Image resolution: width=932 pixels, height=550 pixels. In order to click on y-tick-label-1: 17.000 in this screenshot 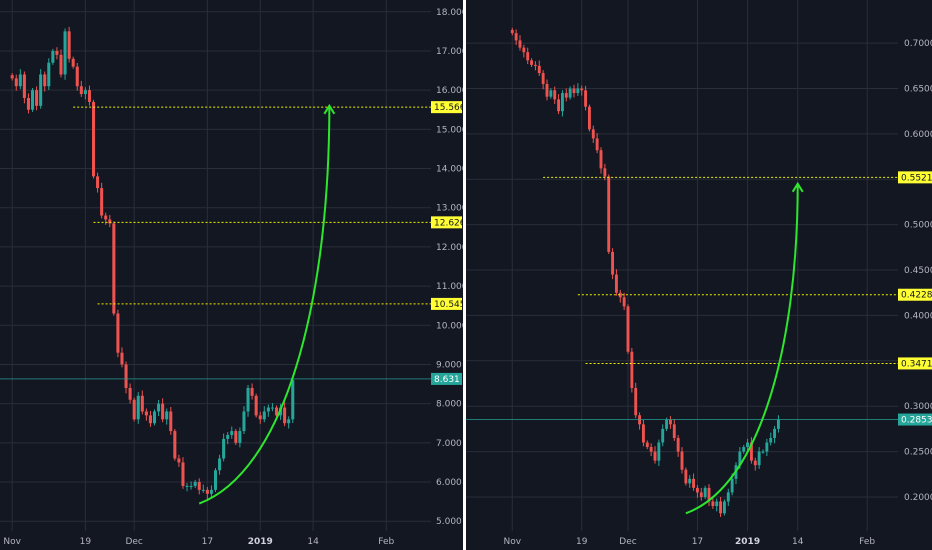, I will do `click(449, 52)`.